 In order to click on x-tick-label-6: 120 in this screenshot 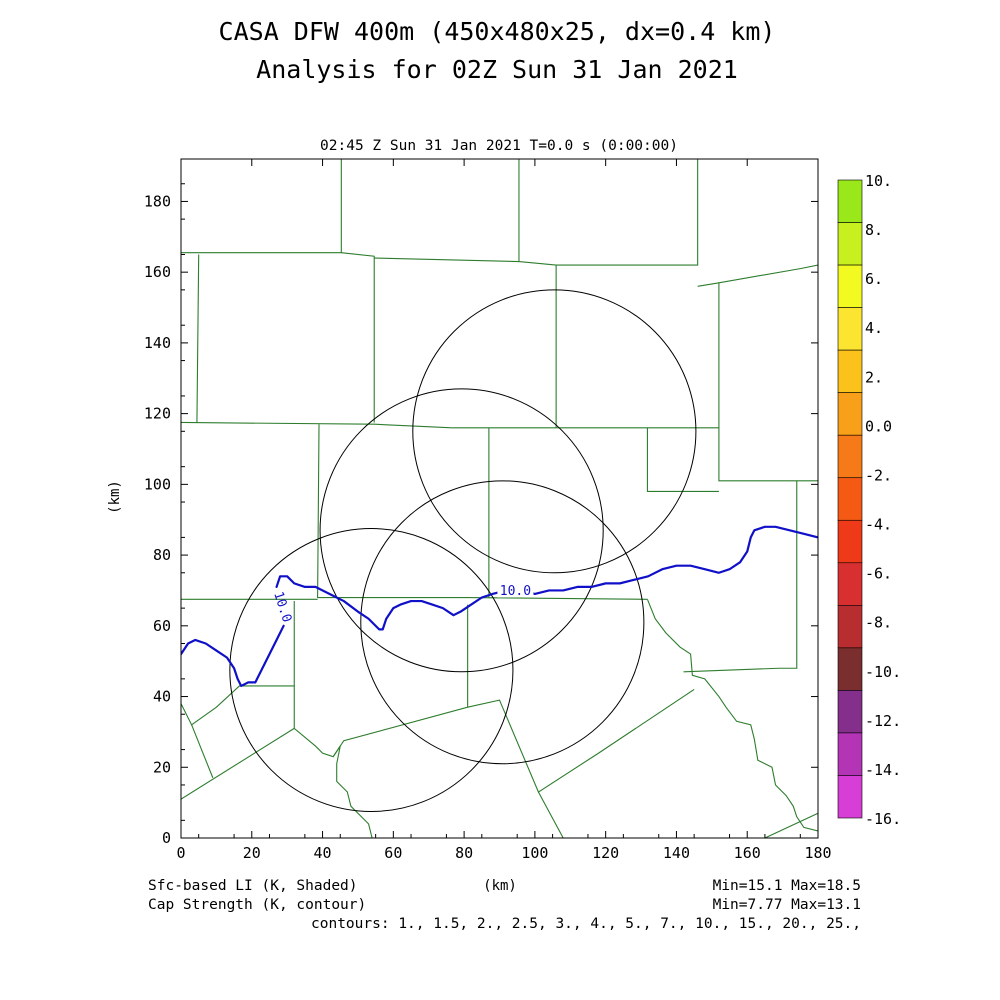, I will do `click(605, 853)`.